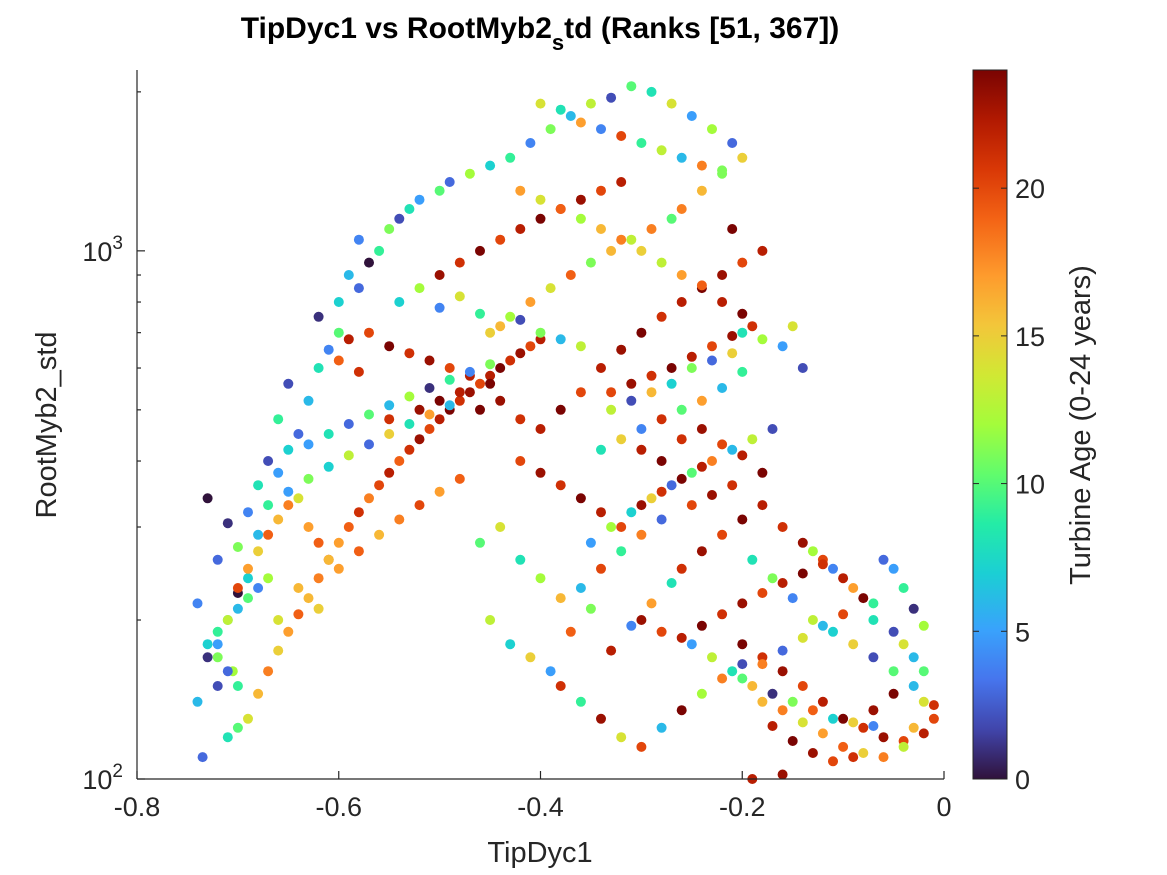 The width and height of the screenshot is (1167, 875). I want to click on y-axis-ticks: 102 103, so click(113, 443).